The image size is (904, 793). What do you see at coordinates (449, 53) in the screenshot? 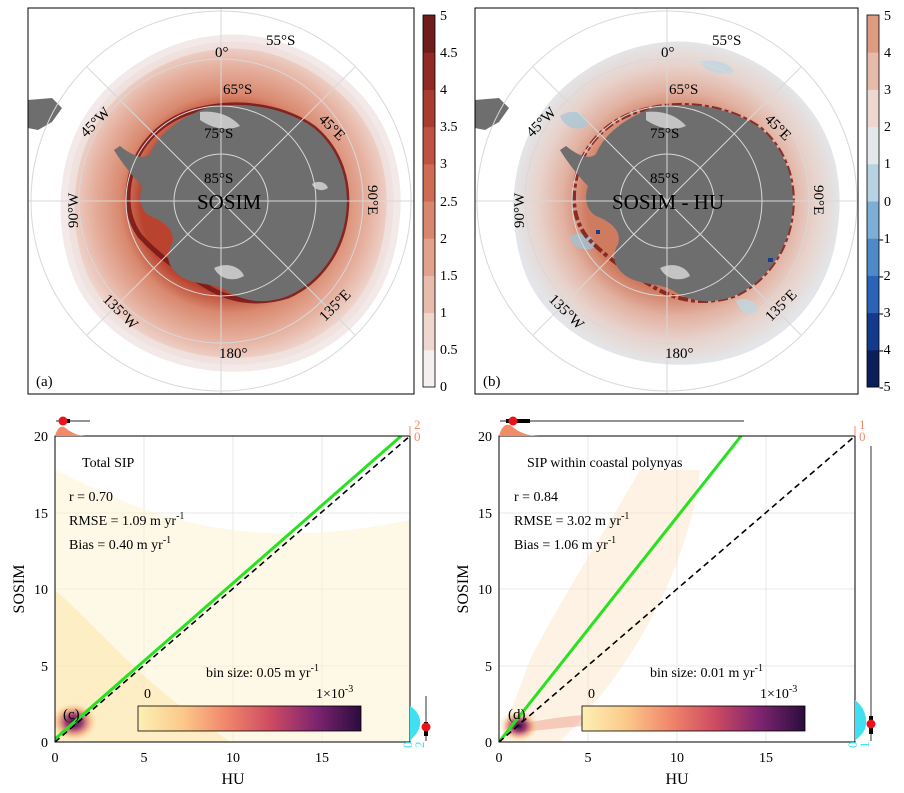
I see `colorbar-tick: 4.5` at bounding box center [449, 53].